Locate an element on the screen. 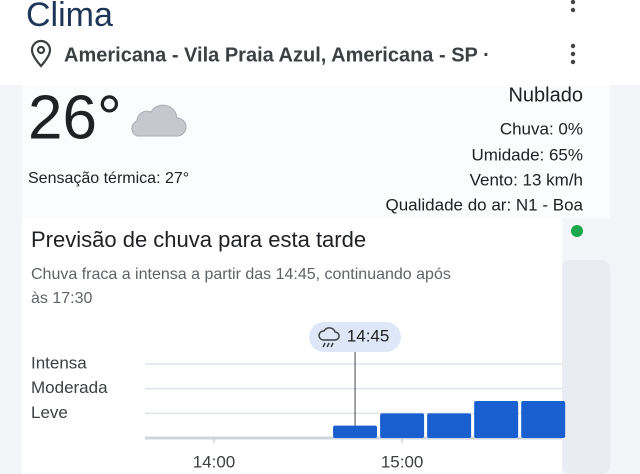 Image resolution: width=640 pixels, height=474 pixels. marker-label: 14:45 is located at coordinates (368, 335).